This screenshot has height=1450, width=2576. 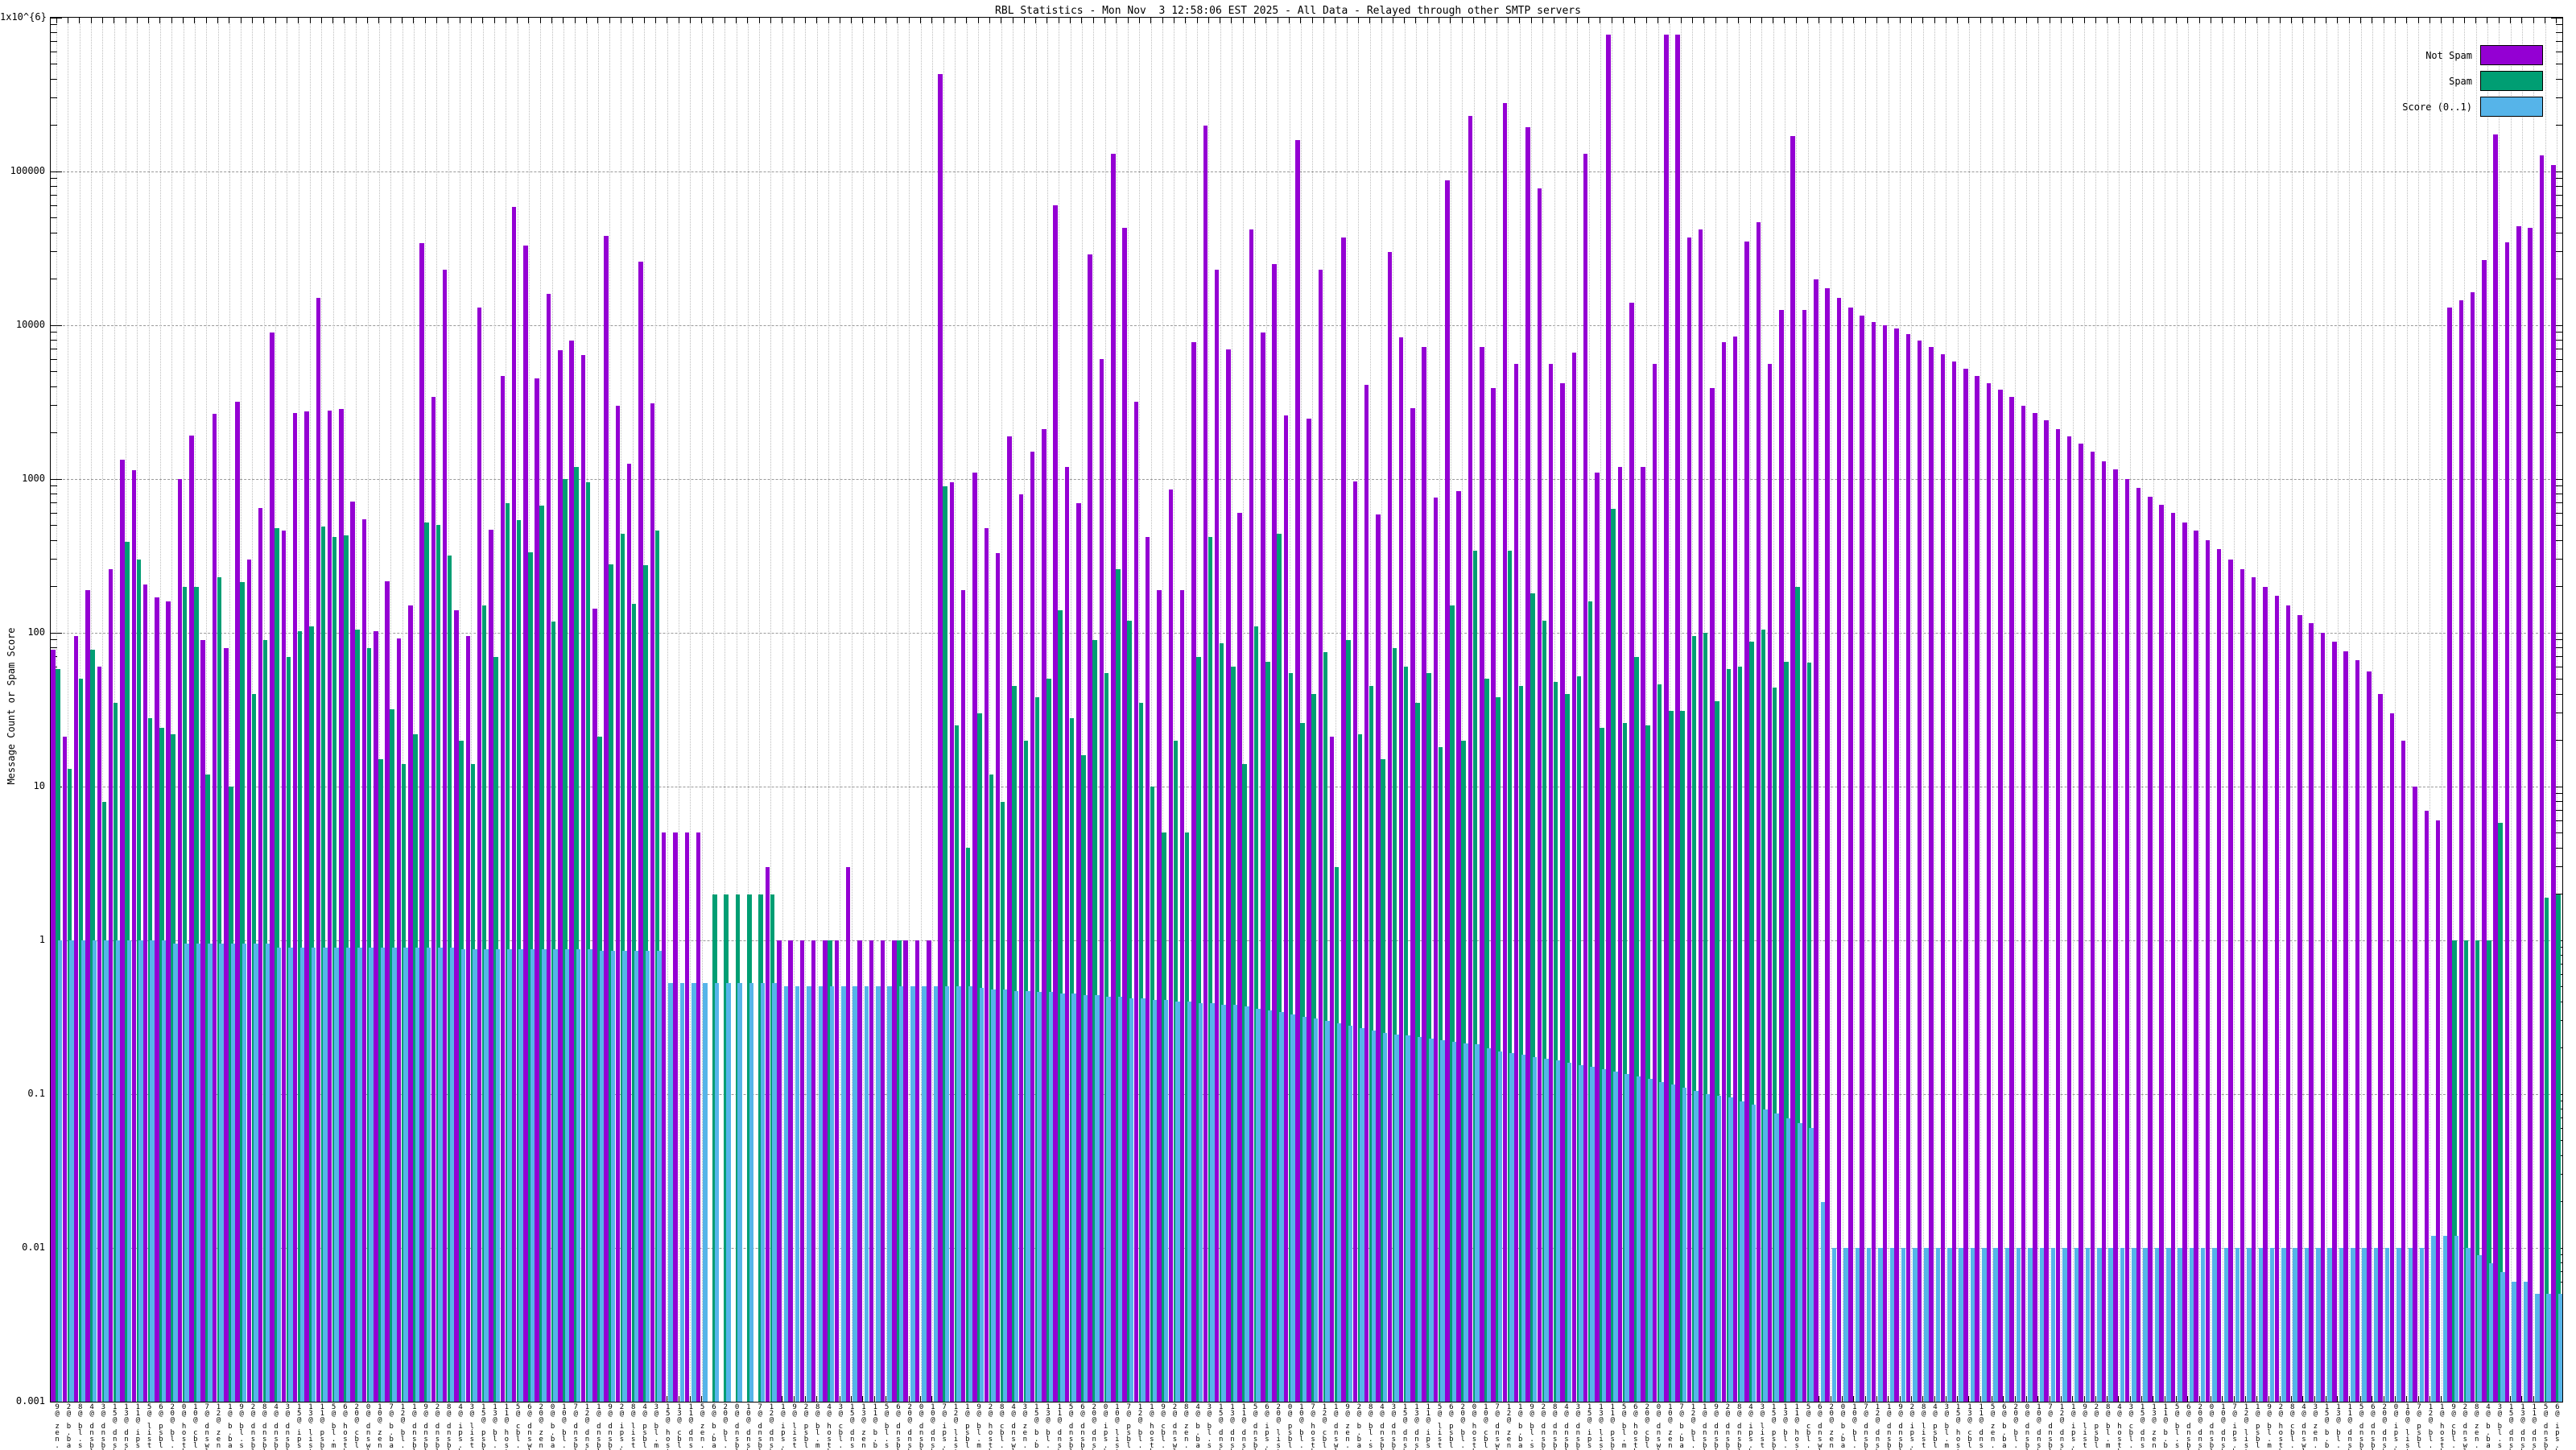 I want to click on x-axis-label: 12@ list.dnswl.org 1 hop, so click(x=954, y=1426).